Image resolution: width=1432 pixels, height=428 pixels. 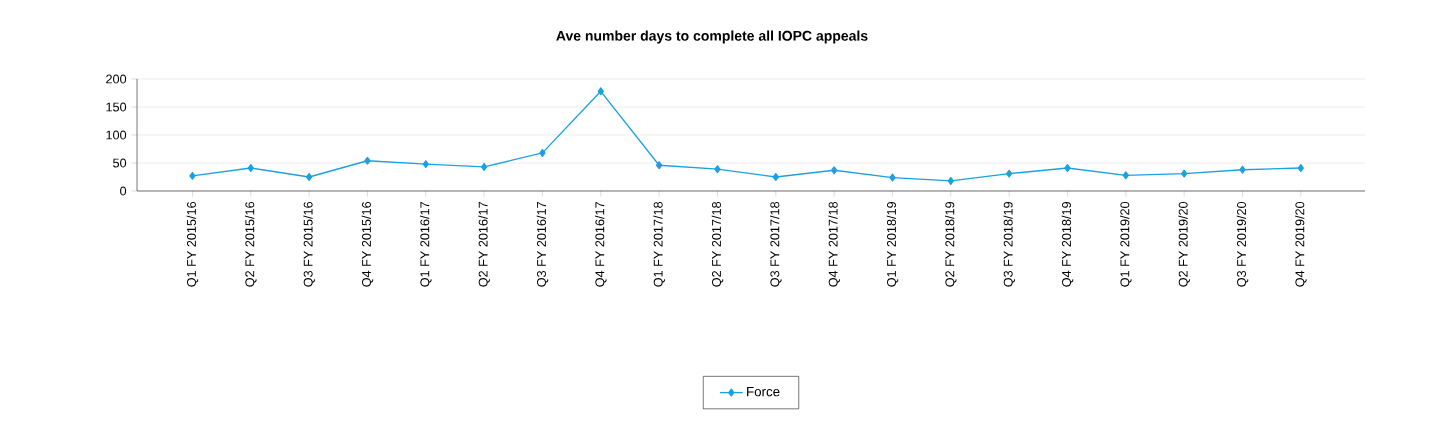 I want to click on x-tick-label: Q3 FY 2015/16, so click(x=309, y=244).